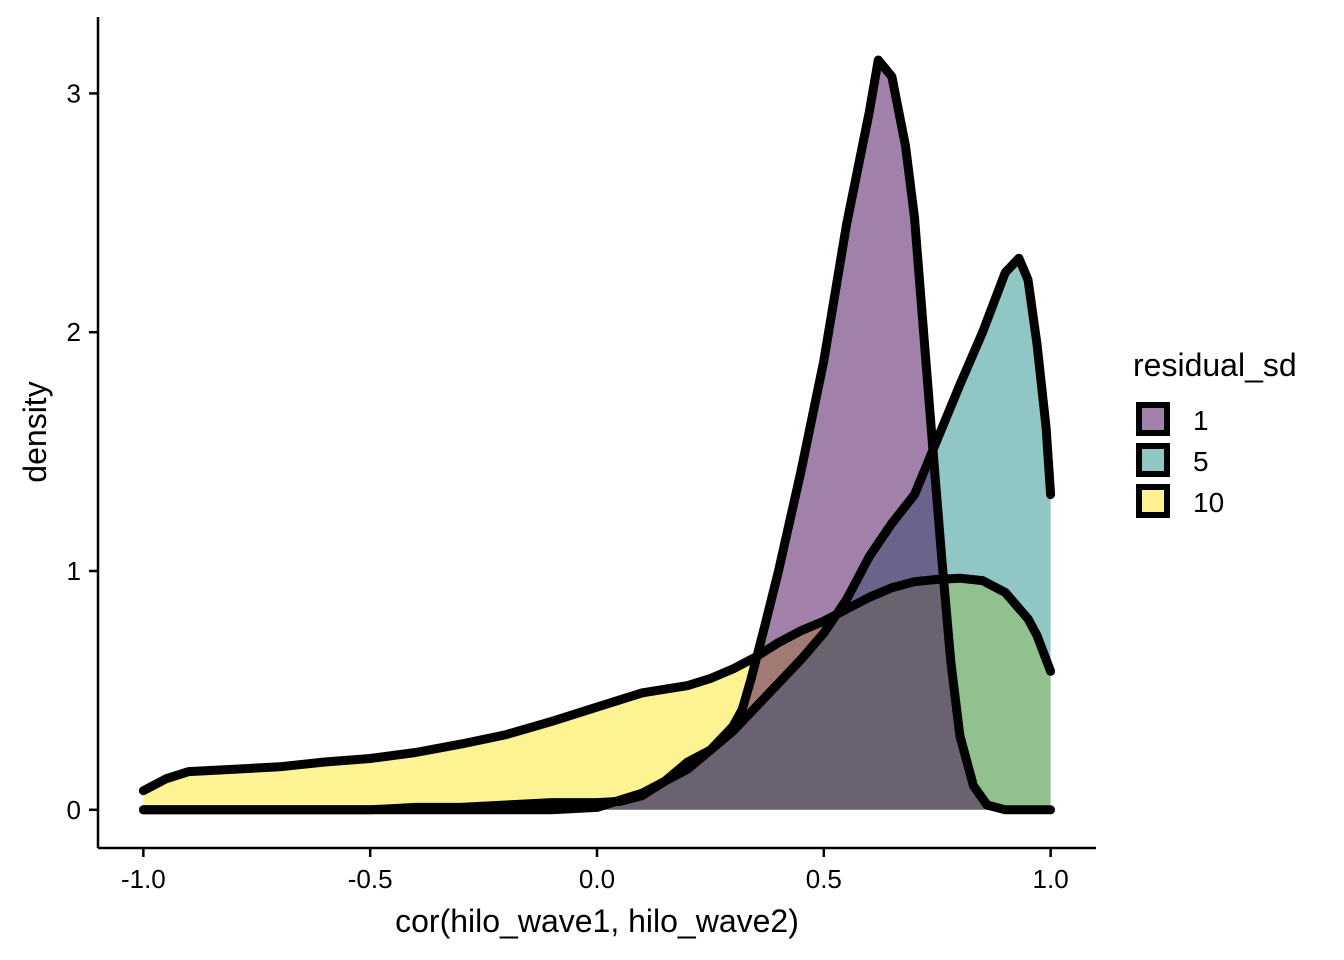 The width and height of the screenshot is (1344, 960). Describe the element at coordinates (824, 879) in the screenshot. I see `x-tick-label: 0.5` at that location.